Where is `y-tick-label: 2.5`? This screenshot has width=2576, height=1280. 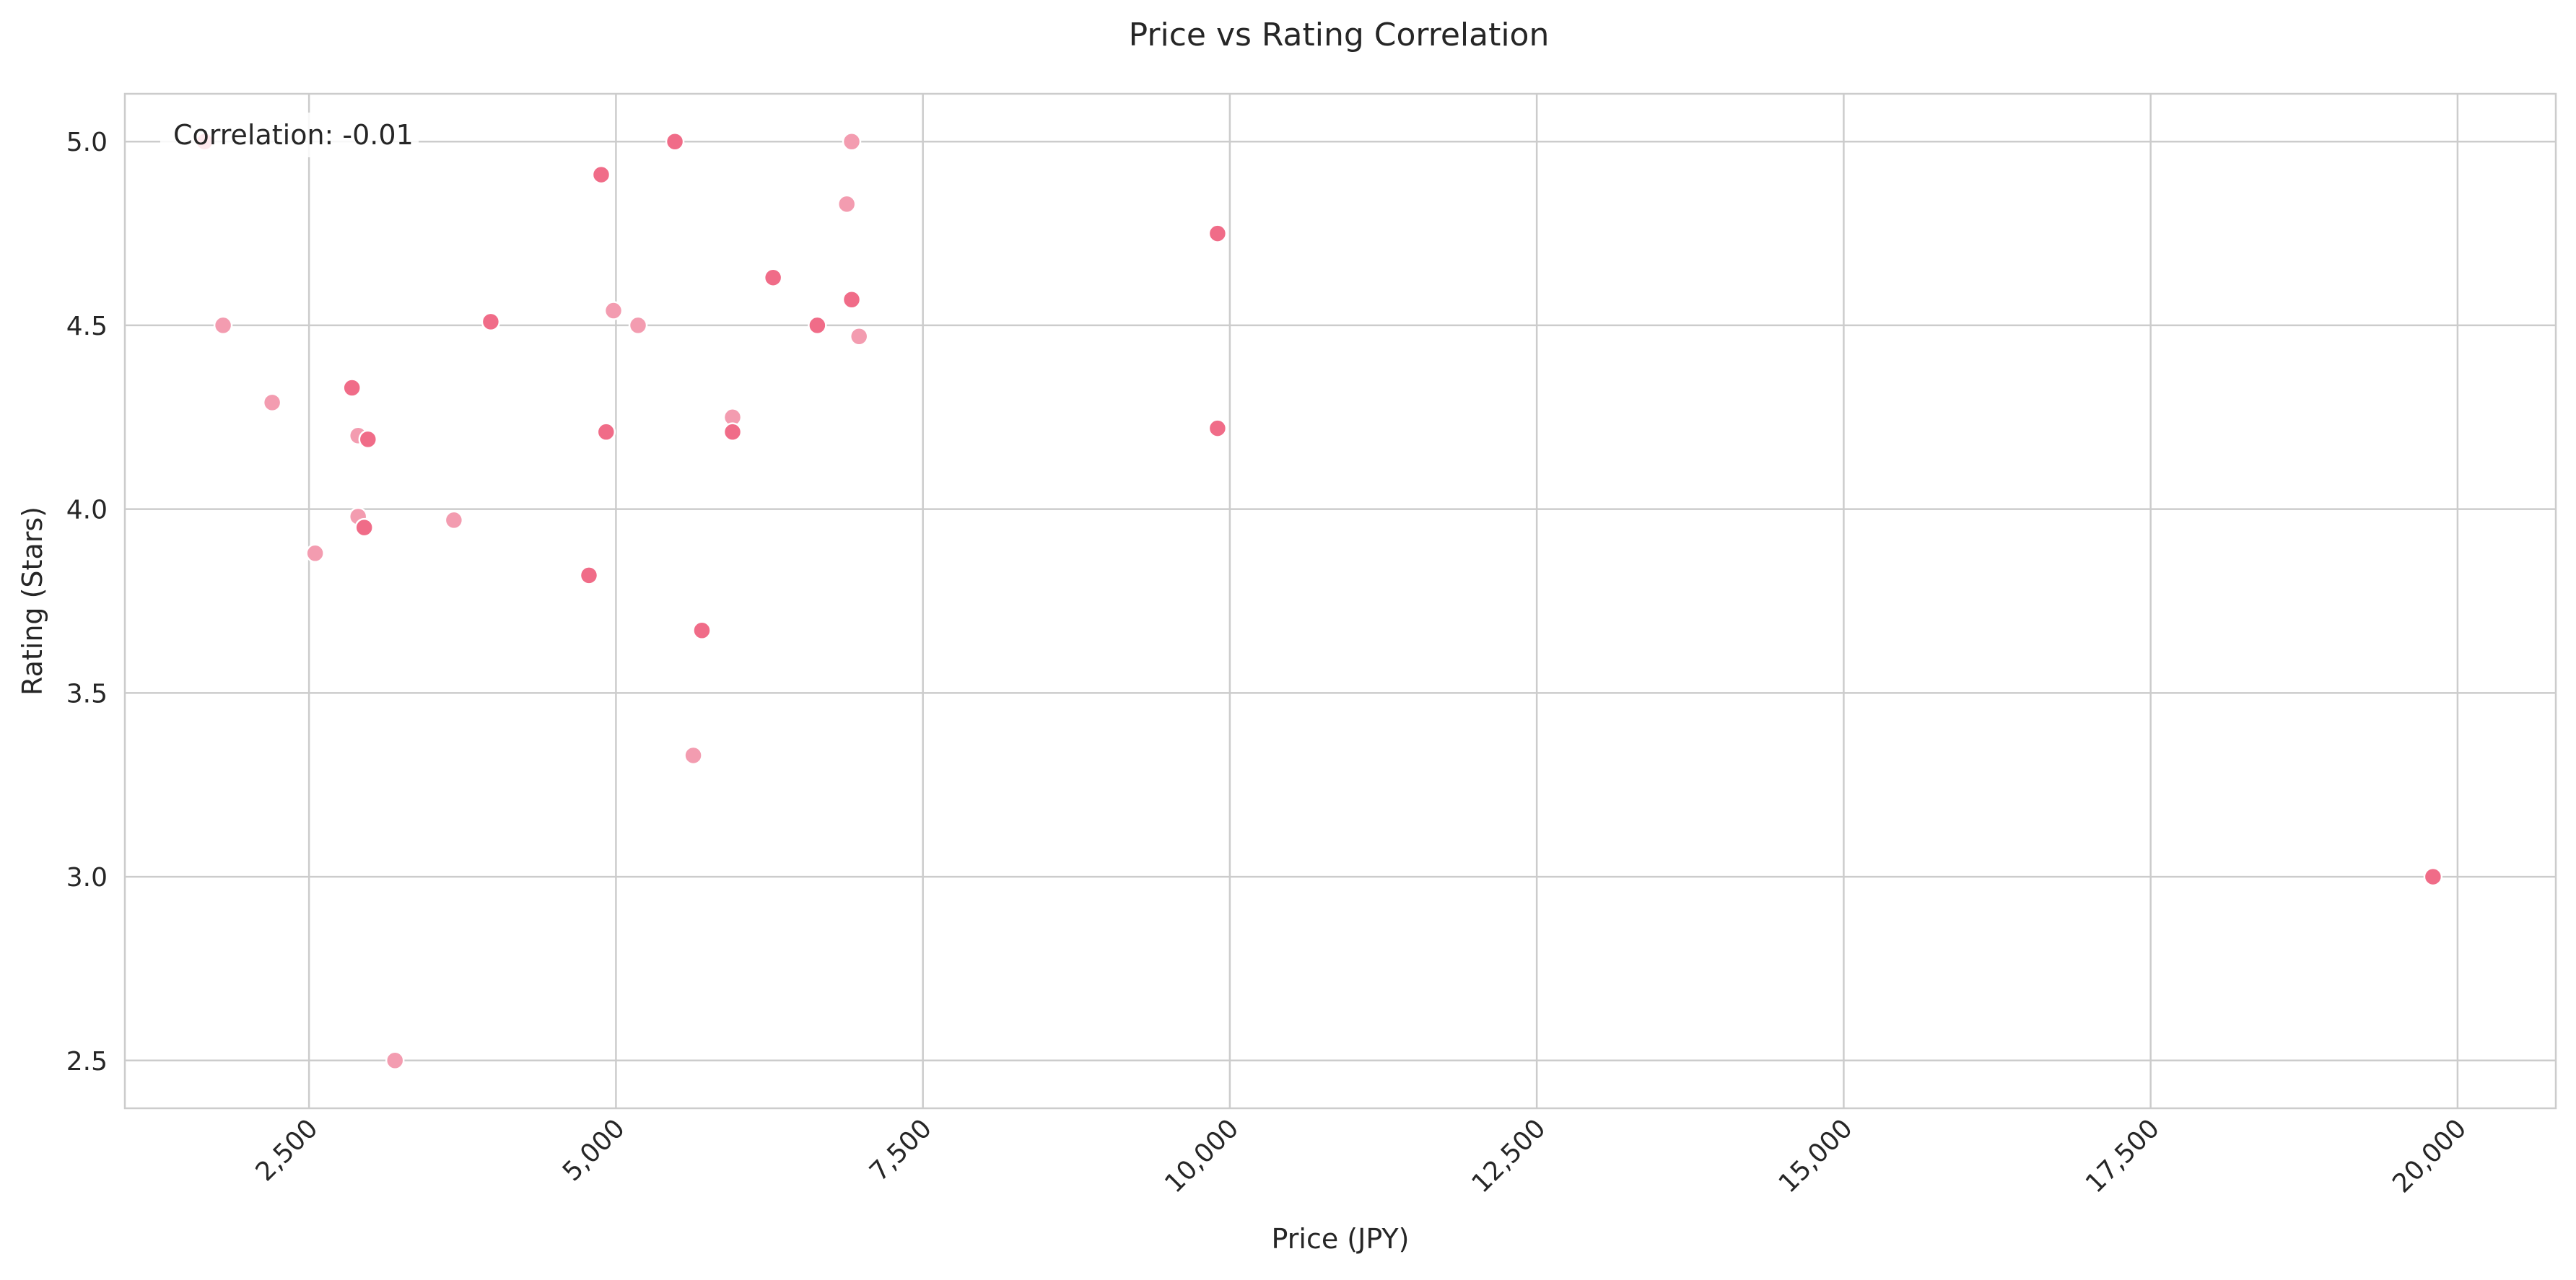 y-tick-label: 2.5 is located at coordinates (87, 1062).